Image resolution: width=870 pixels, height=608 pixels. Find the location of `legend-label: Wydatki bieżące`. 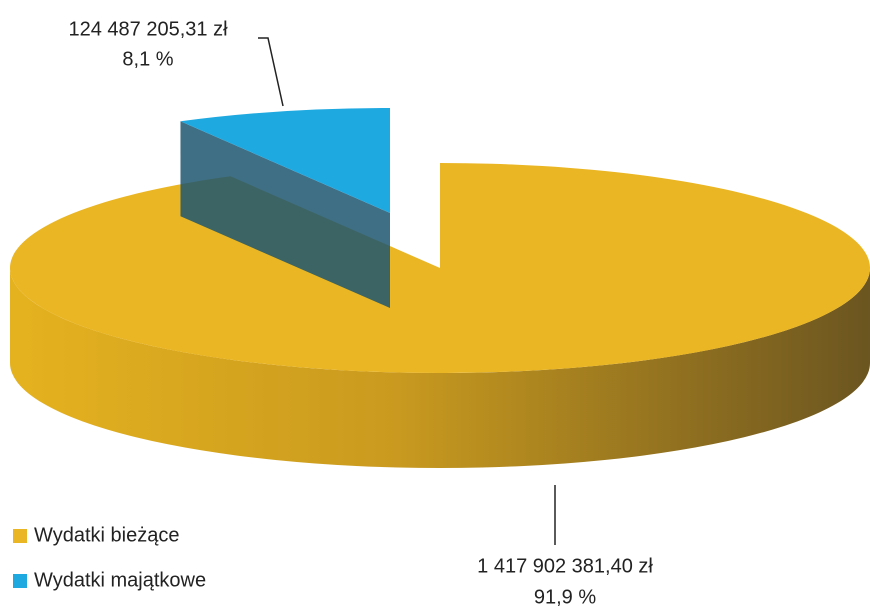

legend-label: Wydatki bieżące is located at coordinates (106, 535).